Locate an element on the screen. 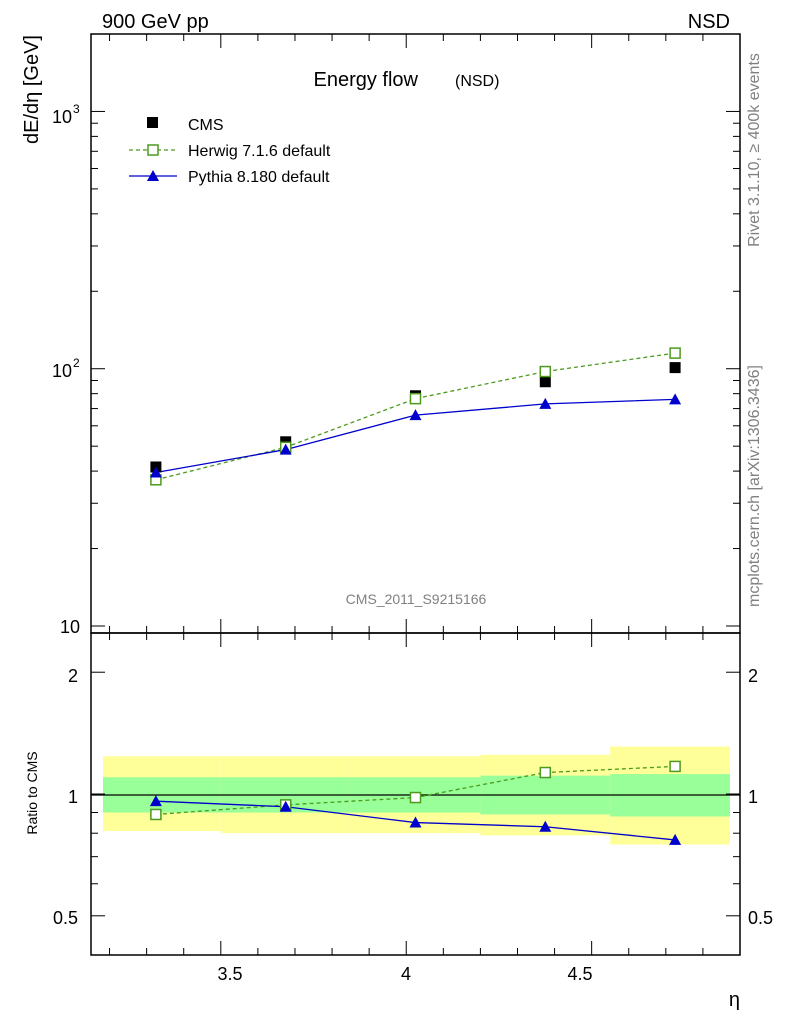  rivet-version-label: Rivet 3.1.10, ≥ 400k events is located at coordinates (754, 150).